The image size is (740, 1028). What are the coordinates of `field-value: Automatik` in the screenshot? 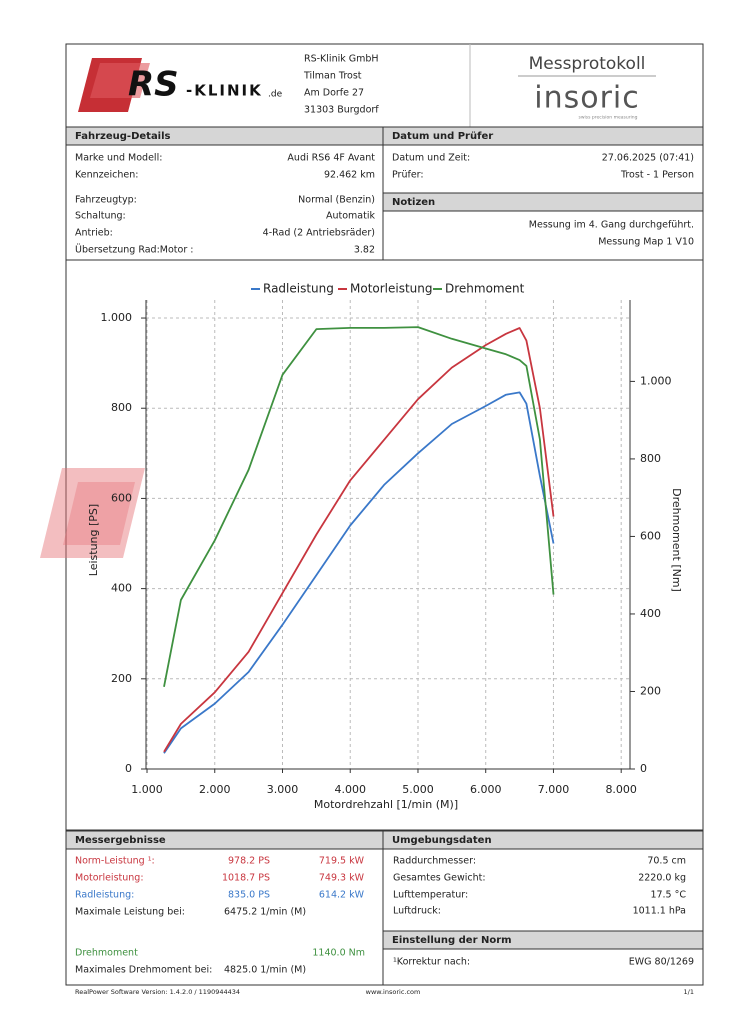 It's located at (350, 216).